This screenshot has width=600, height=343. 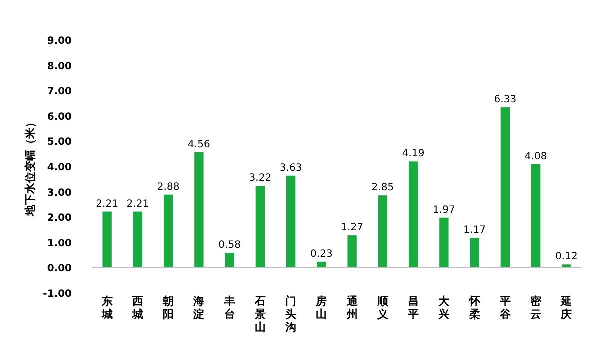 What do you see at coordinates (30, 167) in the screenshot?
I see `y-axis-title: 地下水位变幅（米）` at bounding box center [30, 167].